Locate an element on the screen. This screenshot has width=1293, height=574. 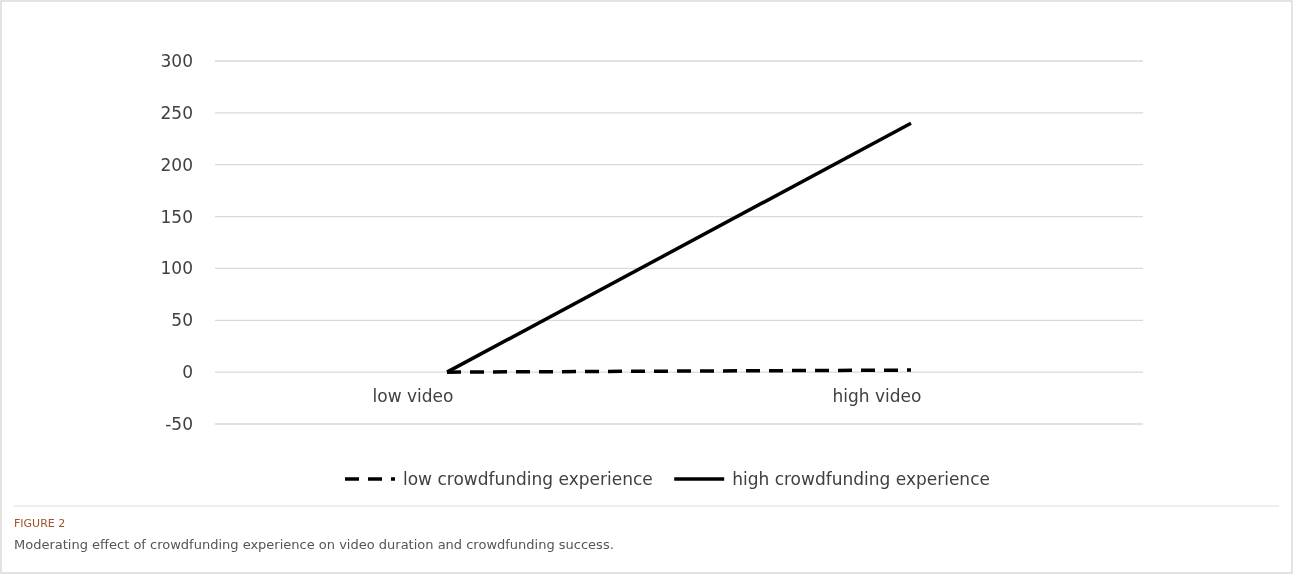
y-tick-label: 200 is located at coordinates (176, 164).